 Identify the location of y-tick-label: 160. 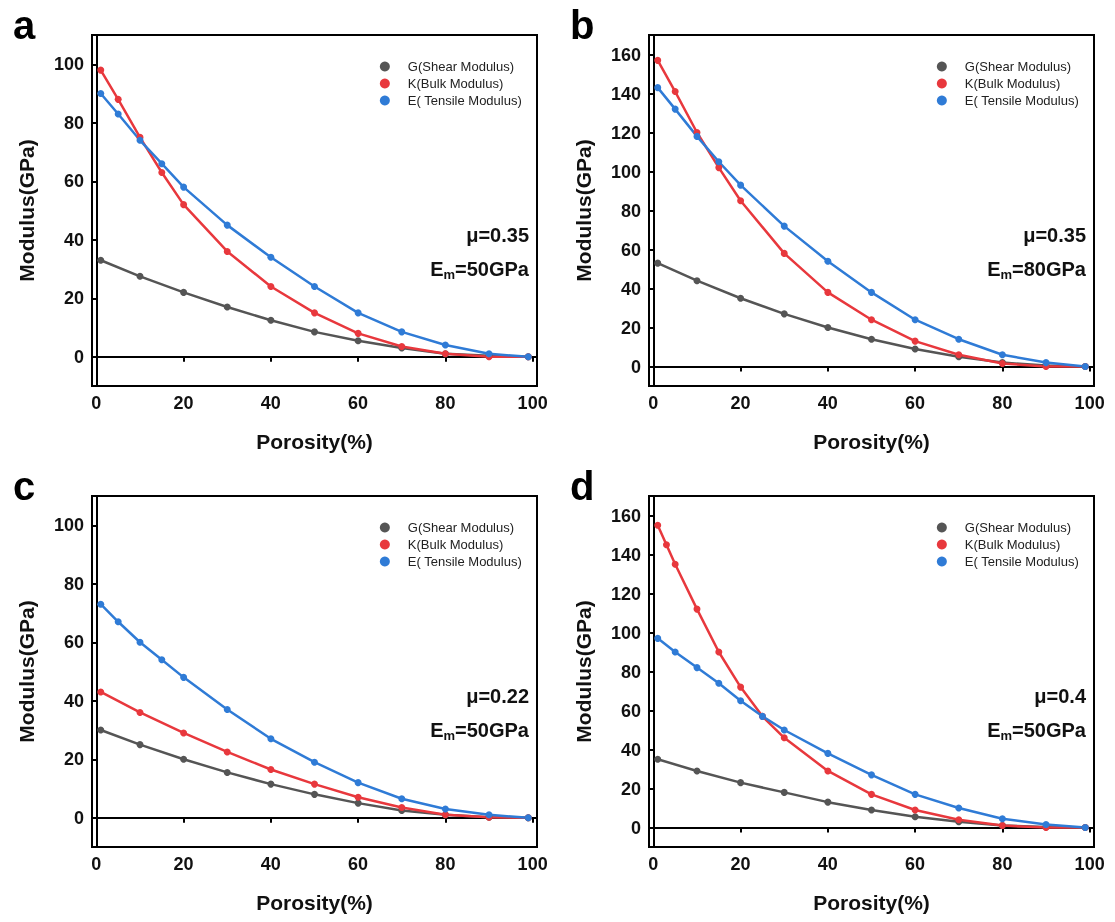
(625, 54).